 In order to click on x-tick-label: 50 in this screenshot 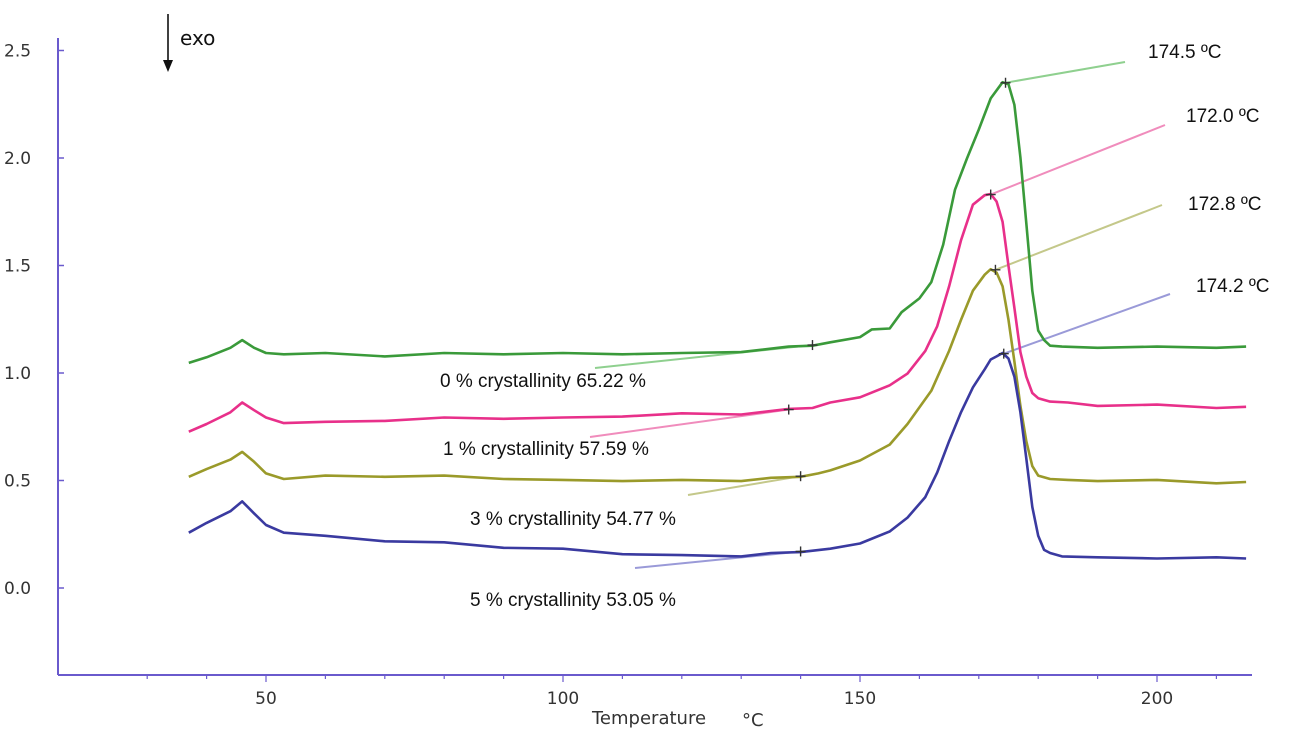, I will do `click(266, 699)`.